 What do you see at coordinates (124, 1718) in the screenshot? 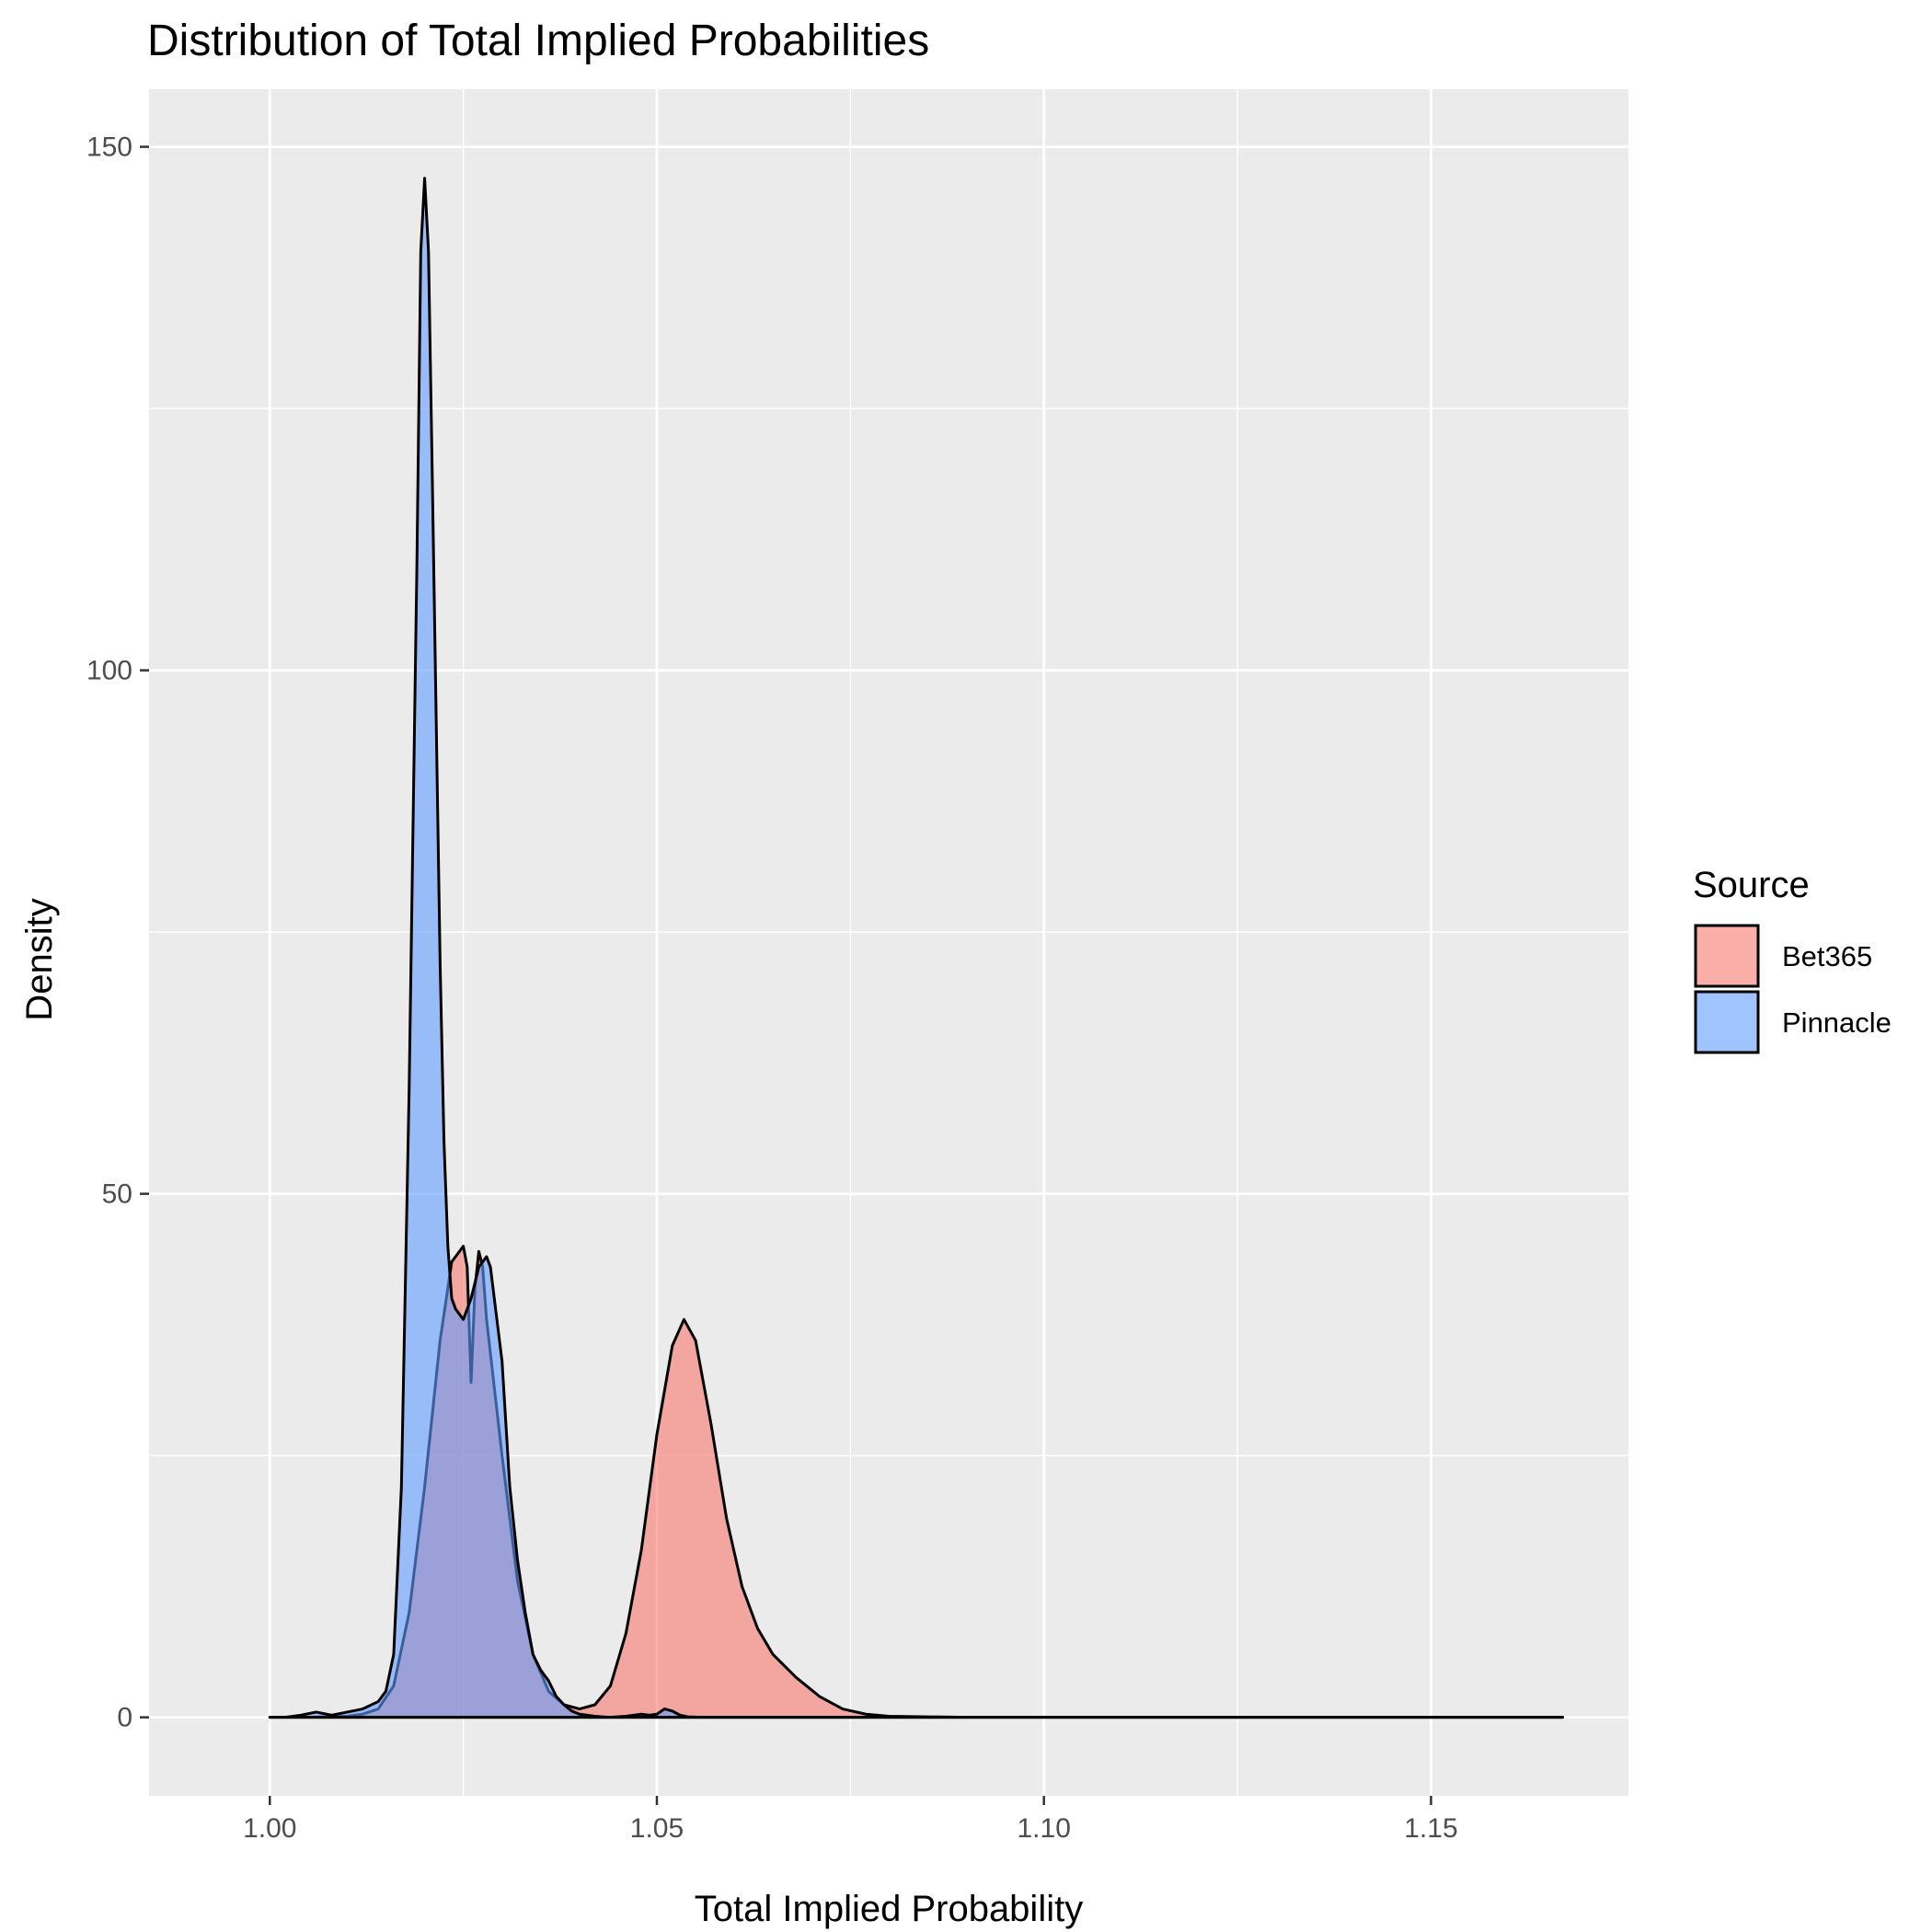
I see `y-tick-label: 0` at bounding box center [124, 1718].